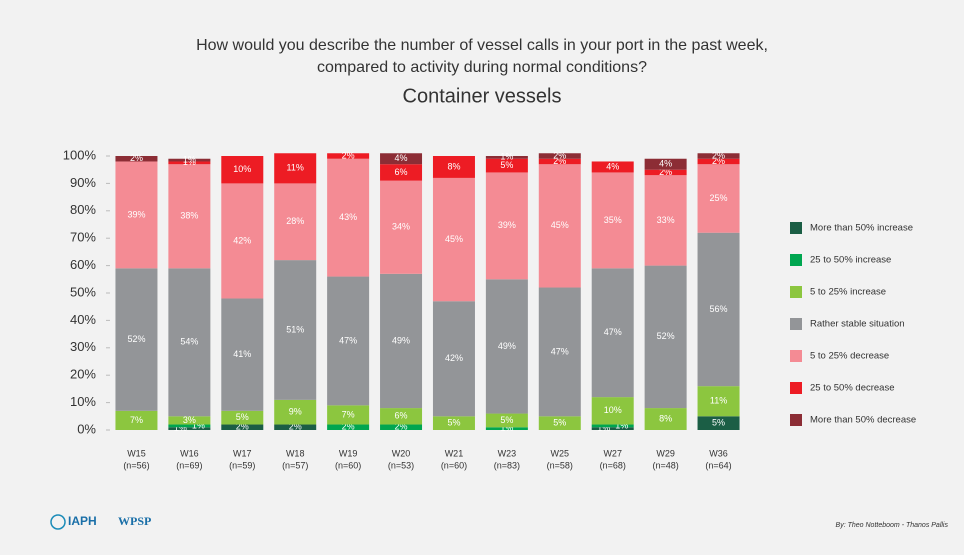 This screenshot has width=964, height=555. What do you see at coordinates (849, 356) in the screenshot?
I see `legend-label: 5 to 25% decrease` at bounding box center [849, 356].